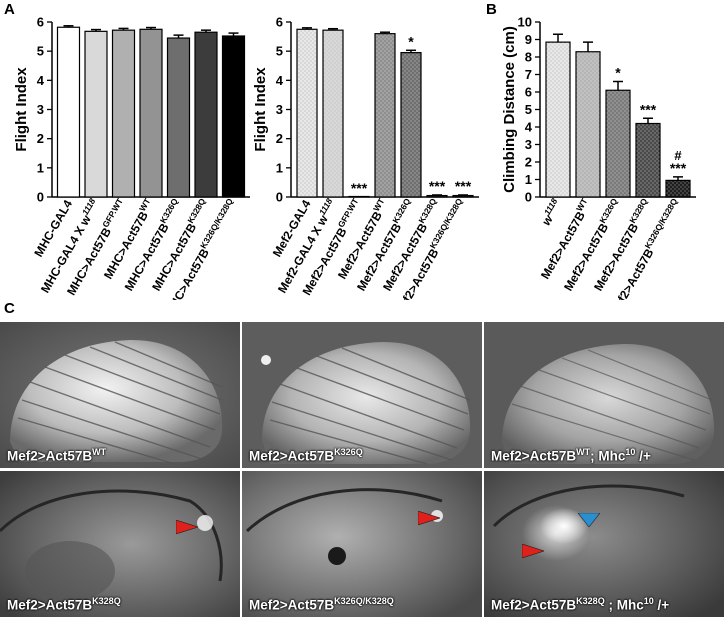 This screenshot has width=725, height=618. What do you see at coordinates (57, 455) in the screenshot?
I see `micrograph-caption: Mef2>Act57BWT` at bounding box center [57, 455].